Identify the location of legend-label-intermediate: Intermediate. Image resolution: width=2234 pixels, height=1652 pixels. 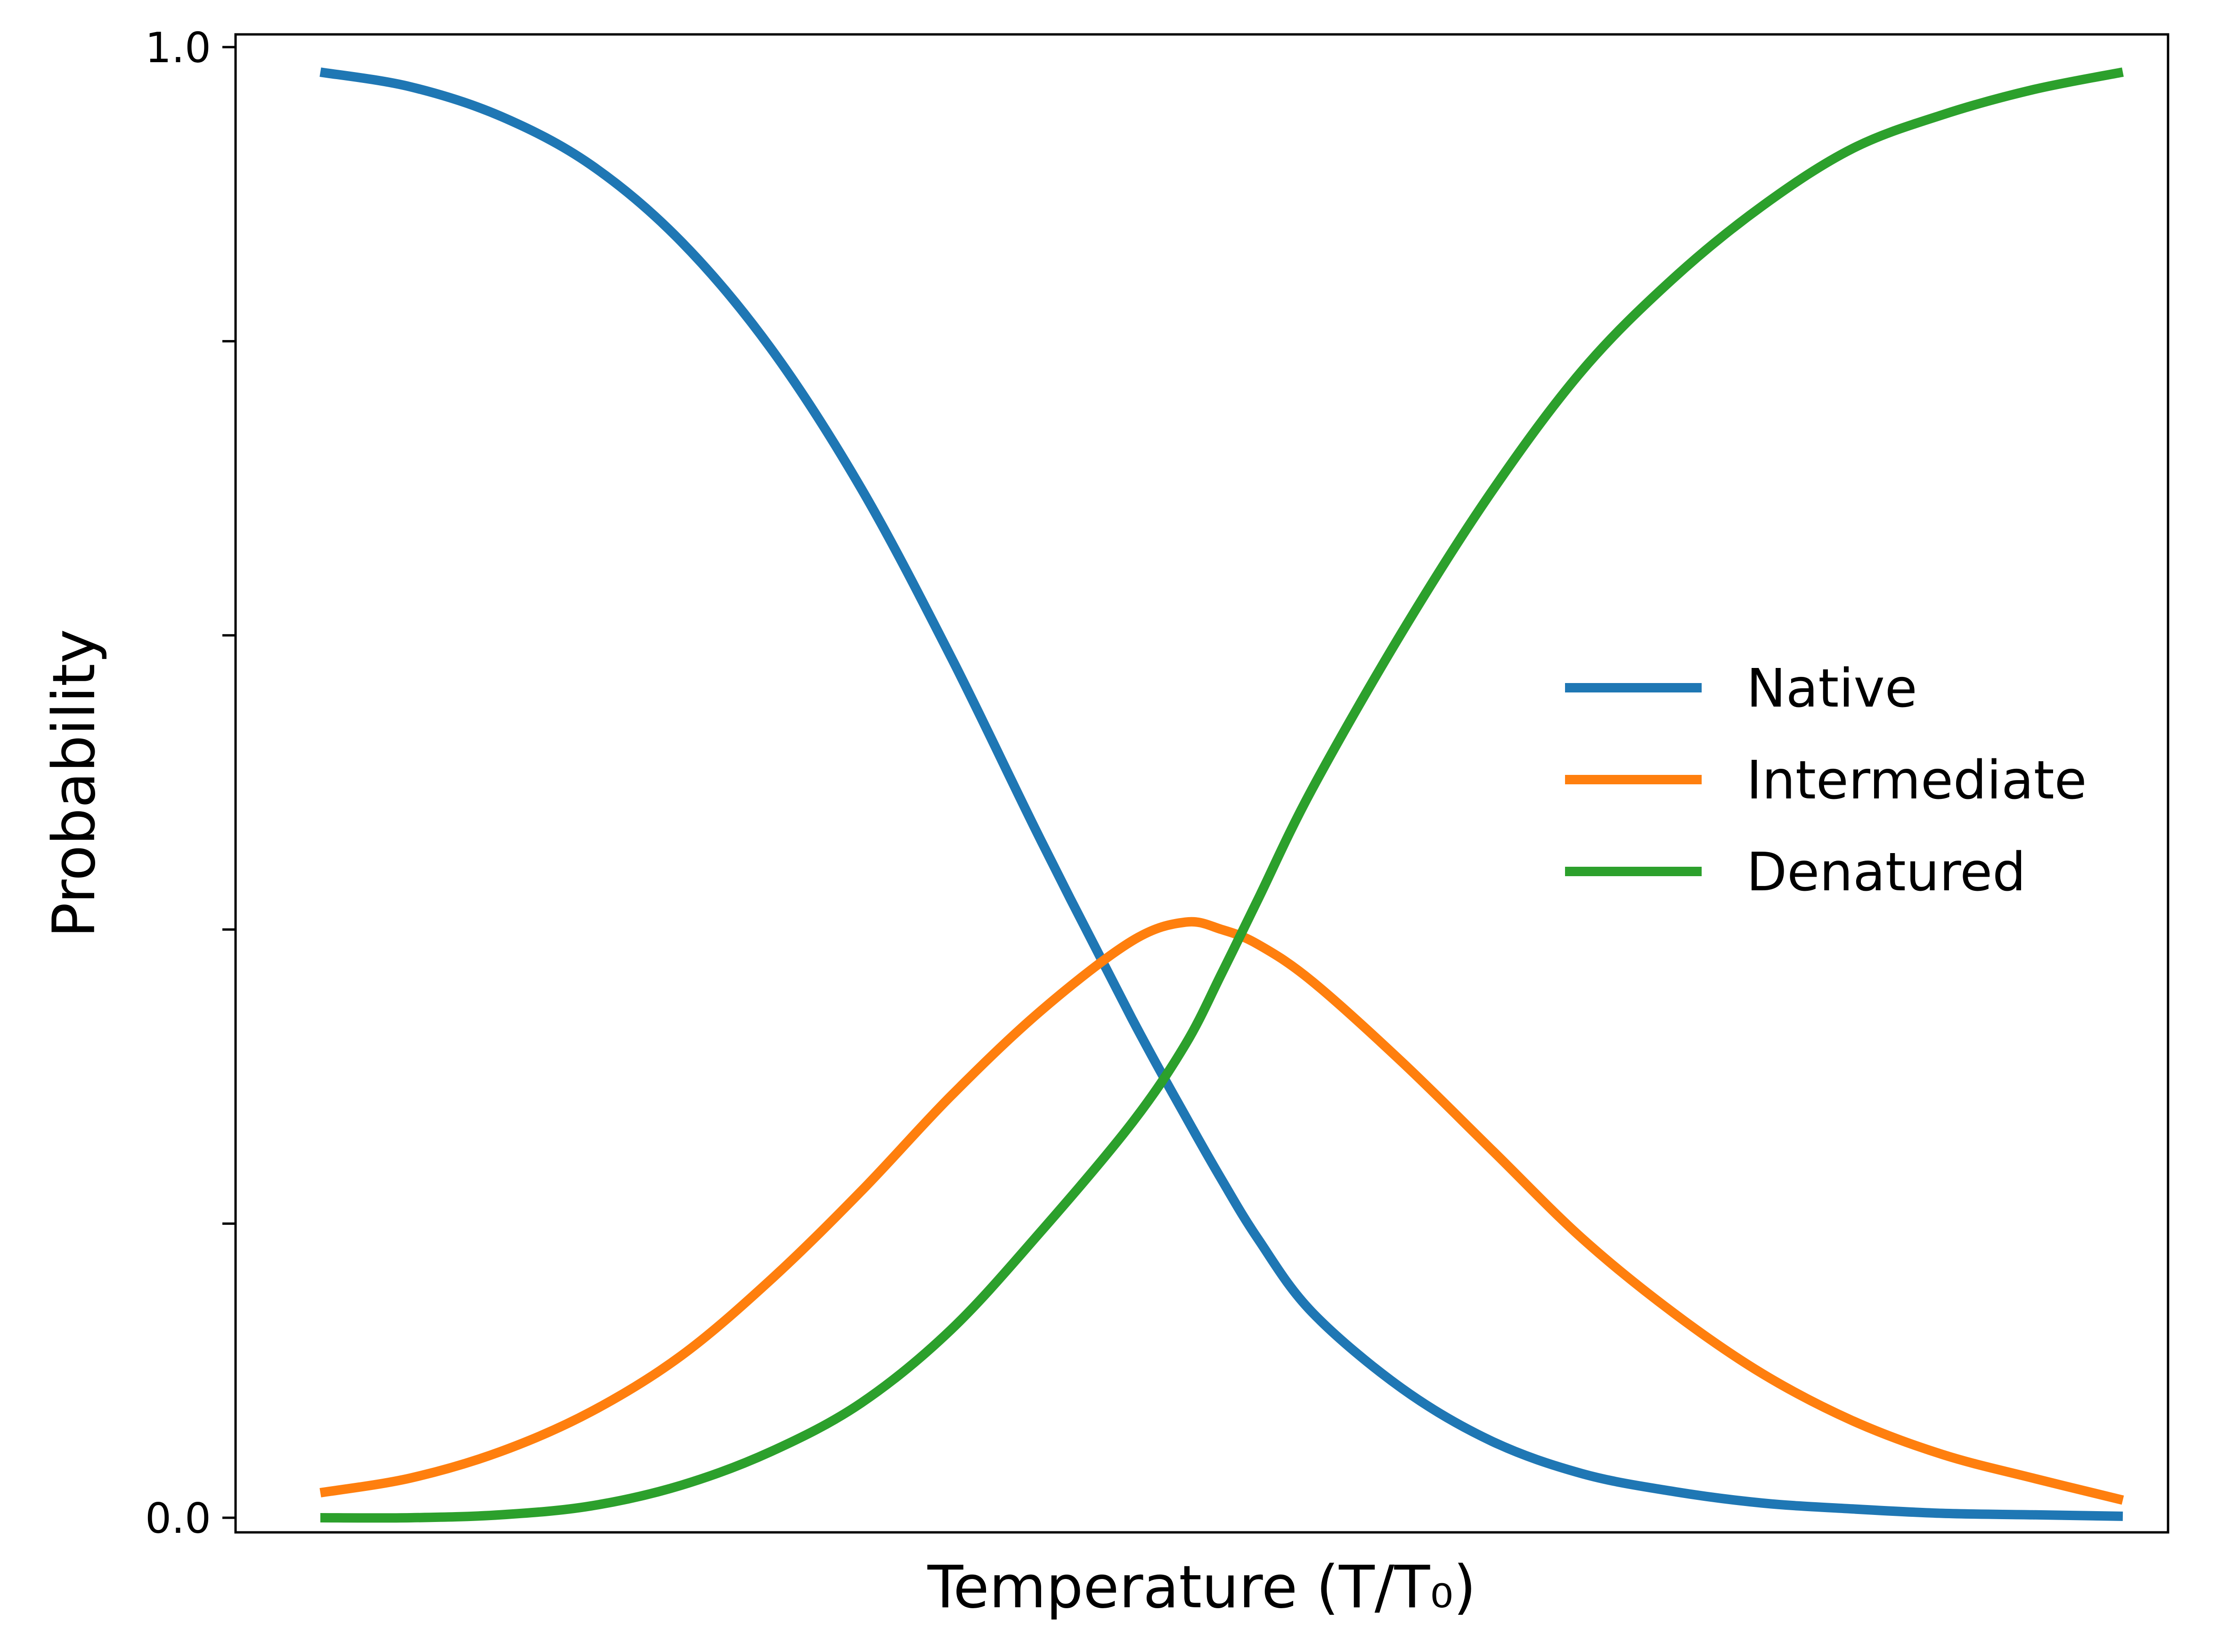
(1916, 780).